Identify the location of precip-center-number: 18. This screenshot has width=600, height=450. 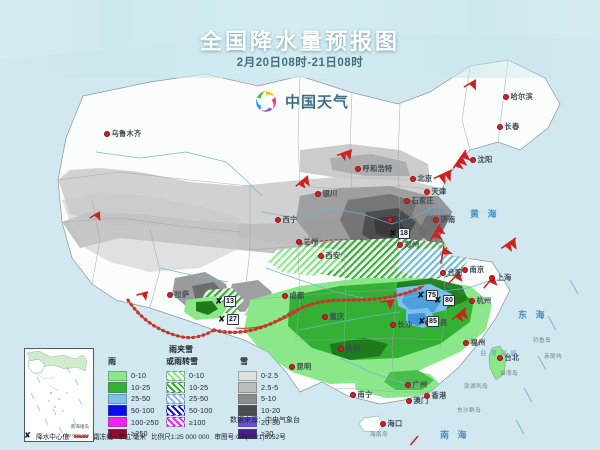
(404, 234).